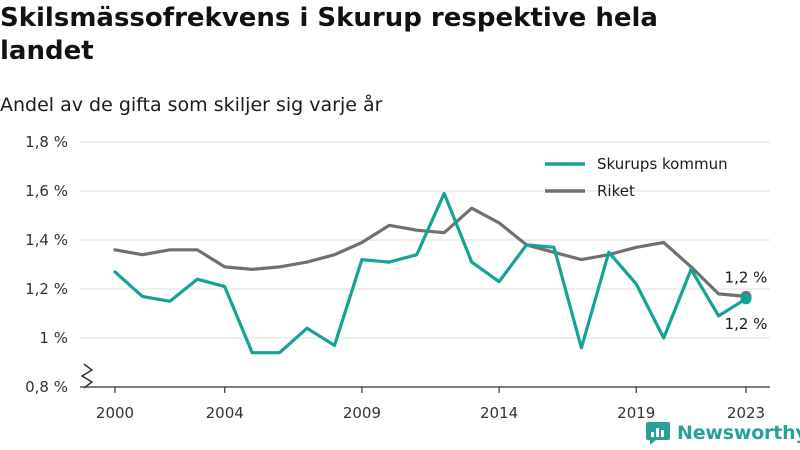 The height and width of the screenshot is (450, 800). I want to click on x-tick-label: 2014, so click(499, 413).